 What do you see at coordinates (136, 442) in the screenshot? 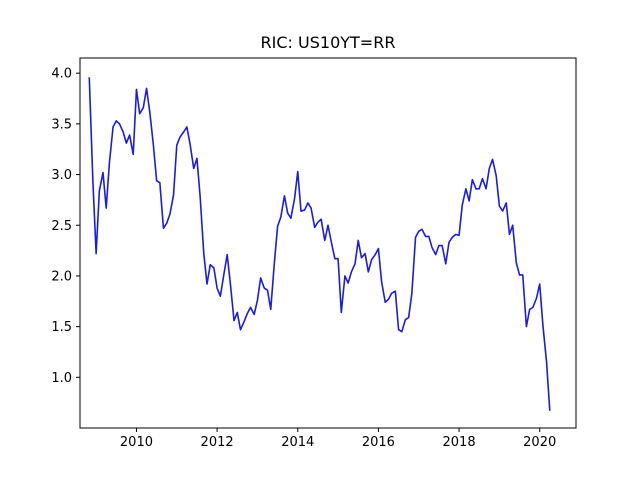
I see `x-tick-label: 2010` at bounding box center [136, 442].